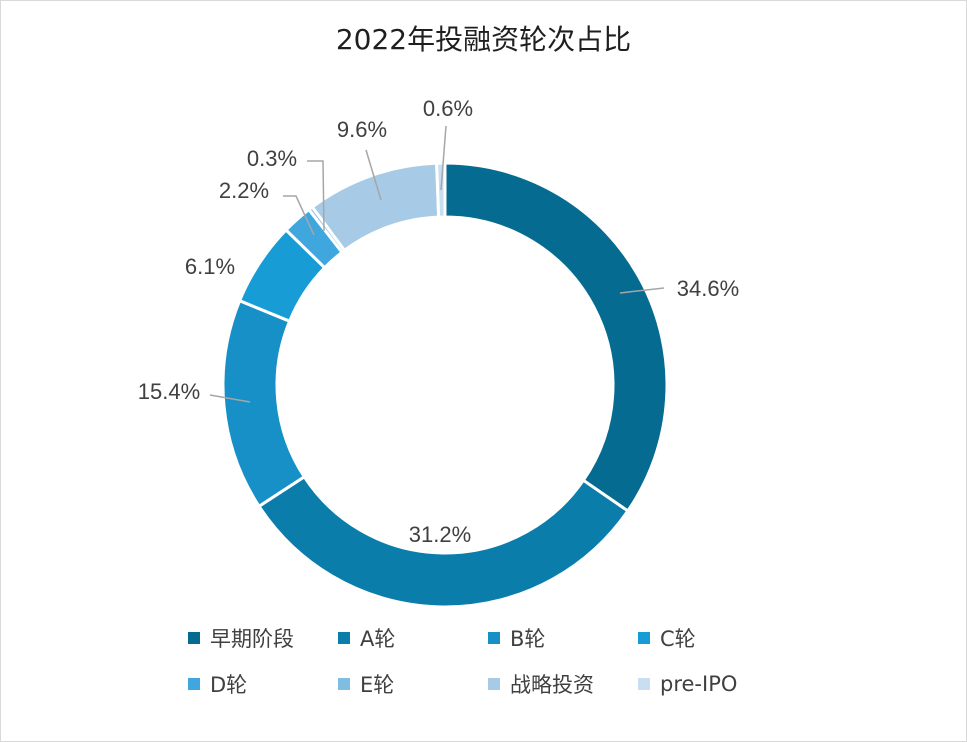 The image size is (967, 742). What do you see at coordinates (440, 534) in the screenshot?
I see `data-label-2: 31.2%` at bounding box center [440, 534].